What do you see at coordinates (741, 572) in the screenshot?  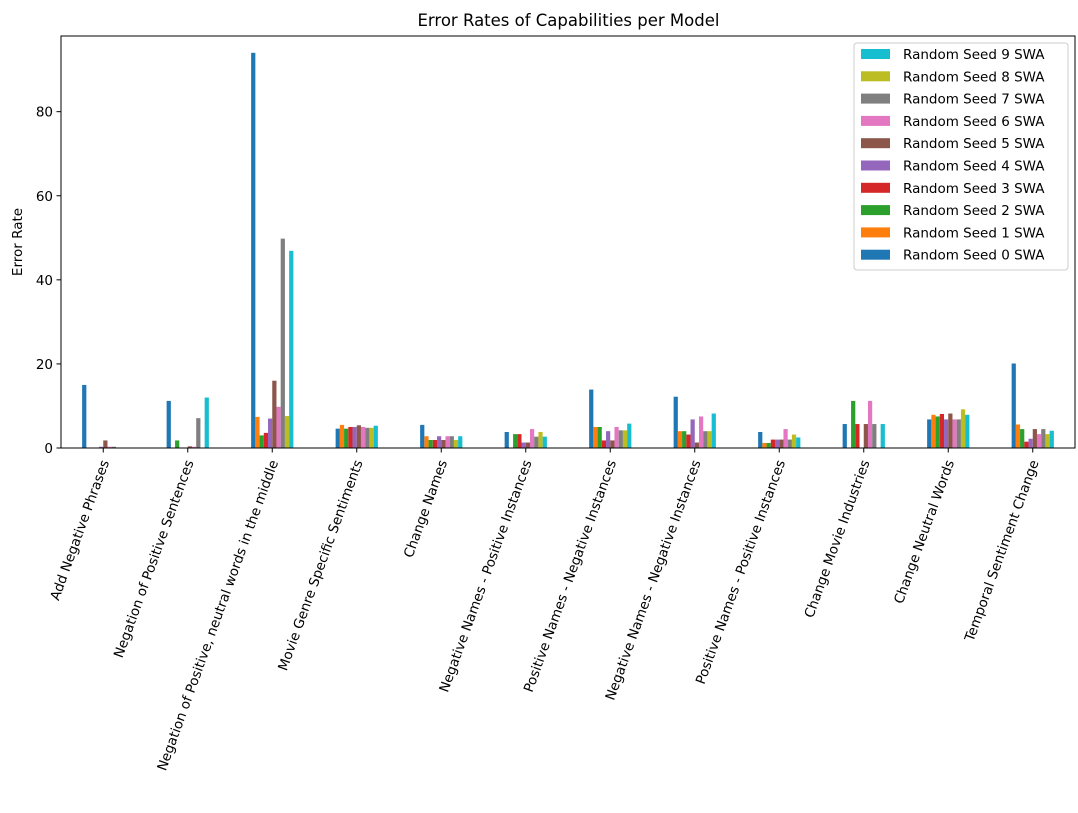 I see `x-tick-label: Positive Names - Positive Instances` at bounding box center [741, 572].